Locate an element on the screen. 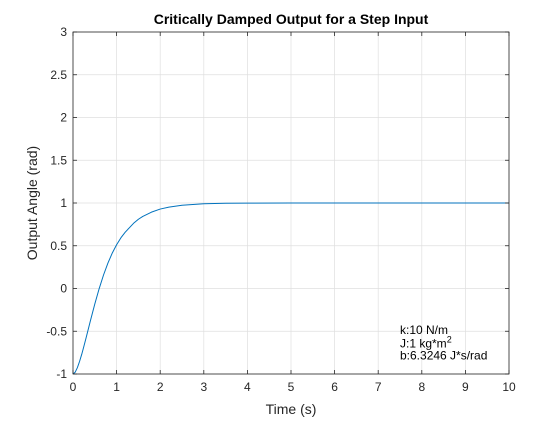 The height and width of the screenshot is (425, 560). x-tick-label: 8 is located at coordinates (421, 387).